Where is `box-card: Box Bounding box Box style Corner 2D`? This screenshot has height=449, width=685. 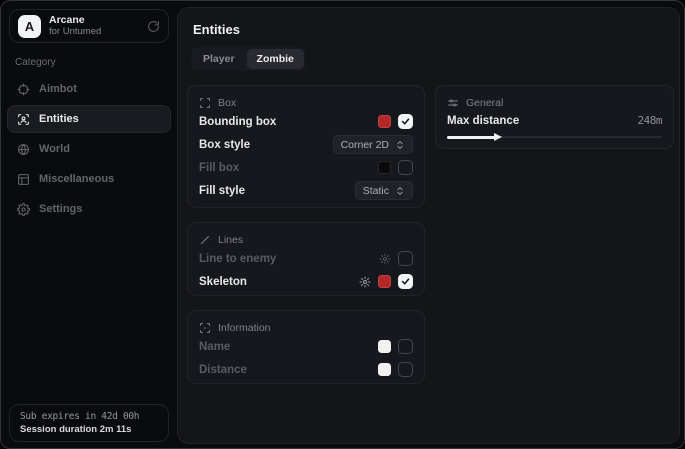 box-card: Box Bounding box Box style Corner 2D is located at coordinates (306, 146).